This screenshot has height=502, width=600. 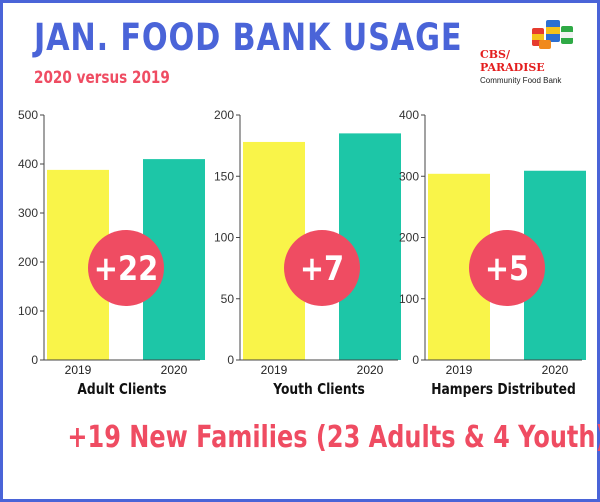 What do you see at coordinates (512, 61) in the screenshot?
I see `logo-name: CBS/ PARADISE` at bounding box center [512, 61].